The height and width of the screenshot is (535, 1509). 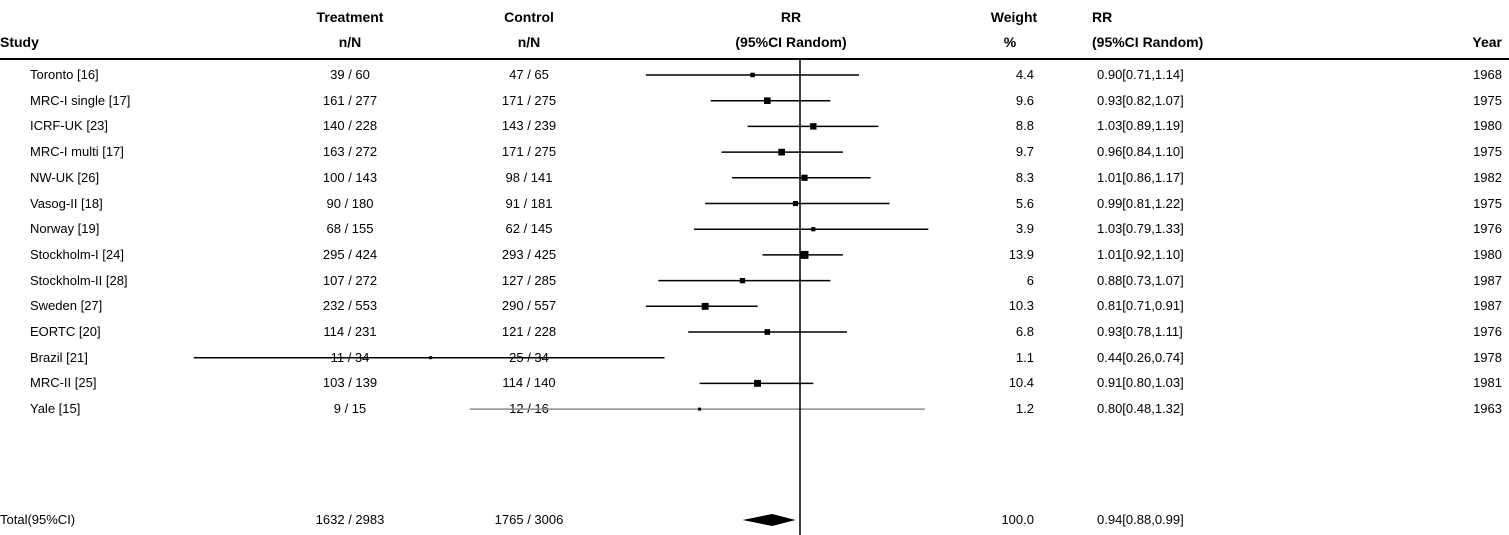 I want to click on treatment-count: 68 / 155, so click(x=350, y=229).